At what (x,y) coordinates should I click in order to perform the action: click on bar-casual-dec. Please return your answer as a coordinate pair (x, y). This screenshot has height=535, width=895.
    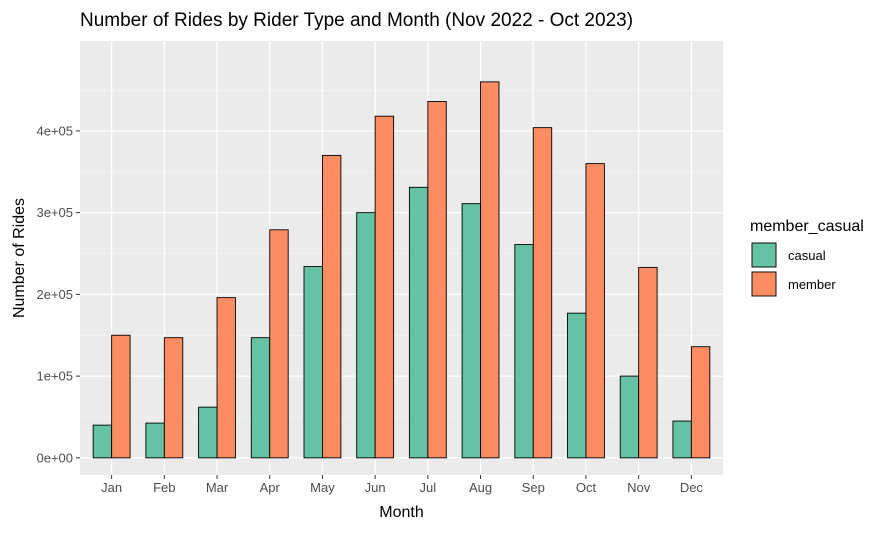
    Looking at the image, I should click on (682, 439).